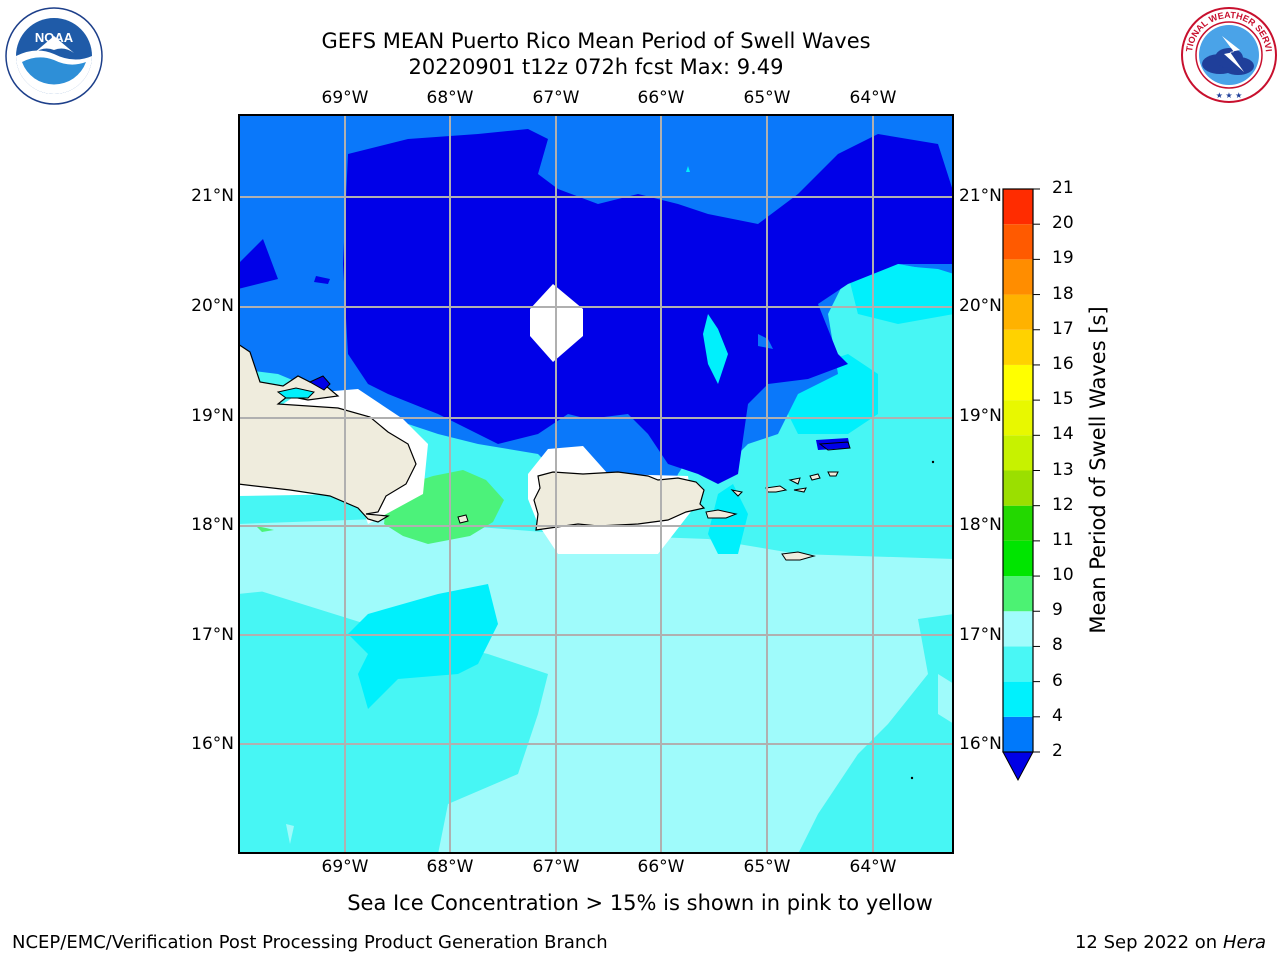 The image size is (1280, 960). Describe the element at coordinates (1063, 399) in the screenshot. I see `colorbar-tick-label: 15` at that location.